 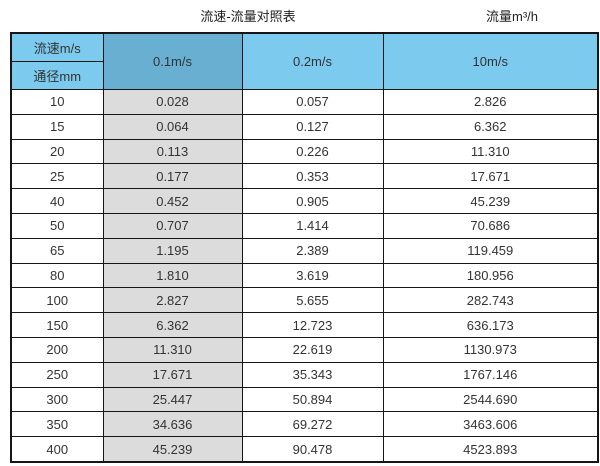 What do you see at coordinates (57, 374) in the screenshot?
I see `diameter-cell: 250` at bounding box center [57, 374].